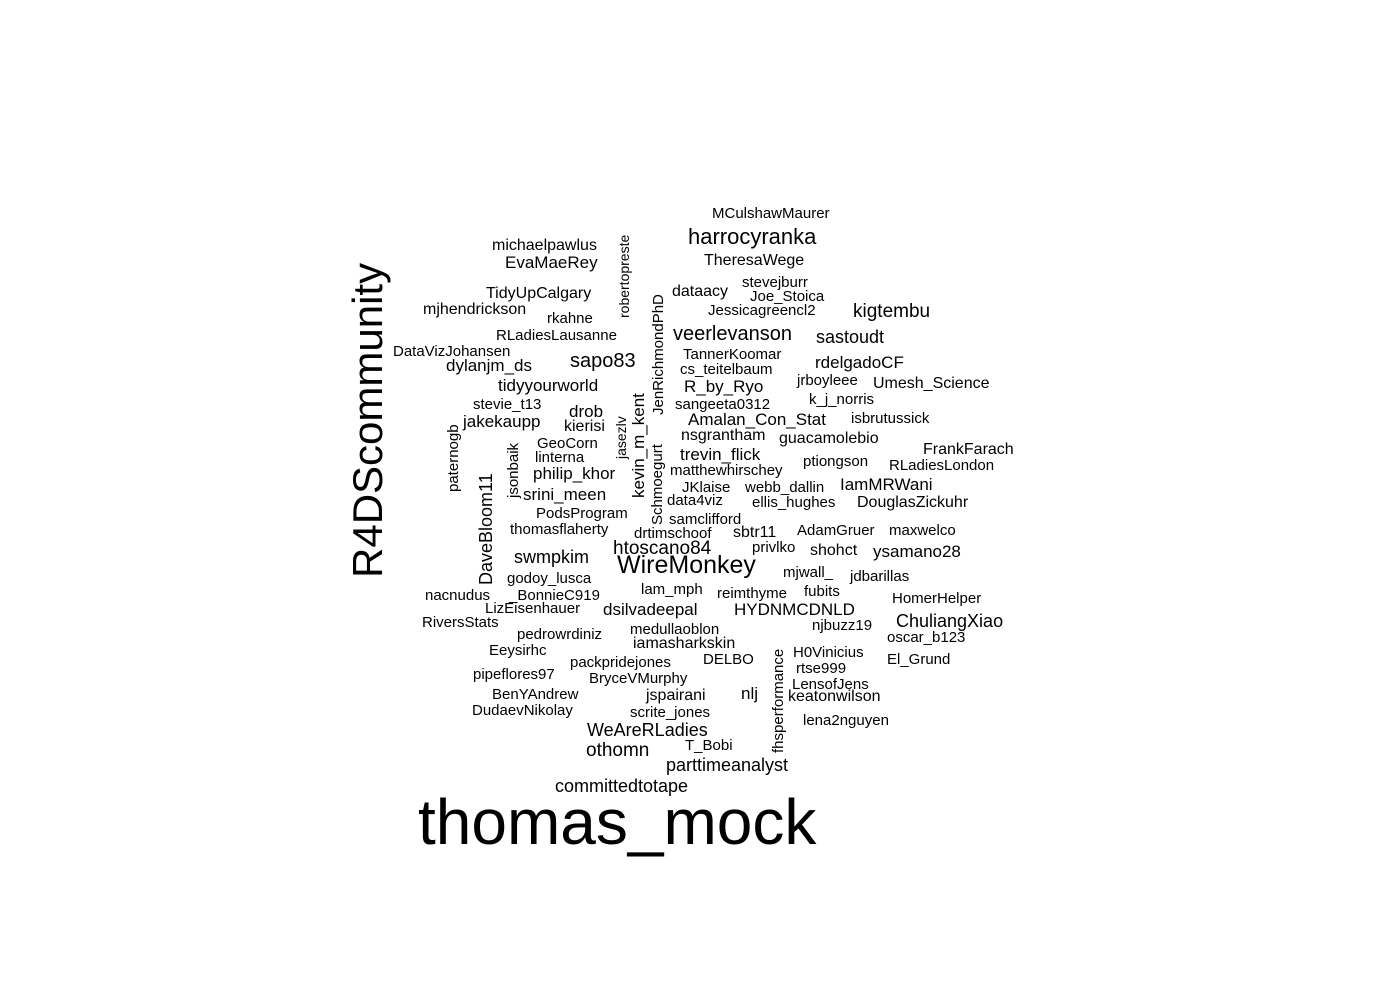 Image resolution: width=1400 pixels, height=1000 pixels. What do you see at coordinates (586, 411) in the screenshot?
I see `cloud-word: drob` at bounding box center [586, 411].